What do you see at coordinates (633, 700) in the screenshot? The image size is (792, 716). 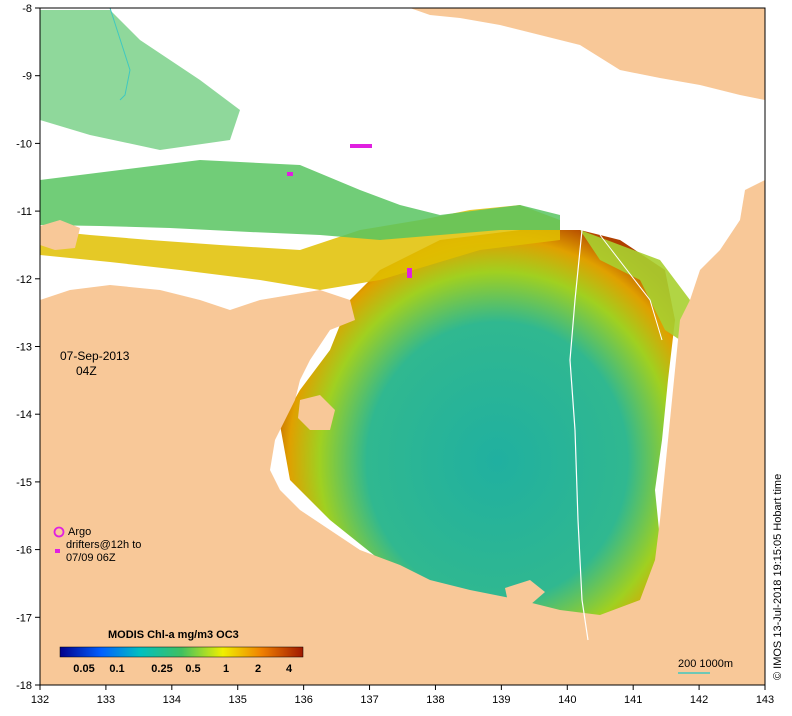 I see `x-tick-label: 141` at bounding box center [633, 700].